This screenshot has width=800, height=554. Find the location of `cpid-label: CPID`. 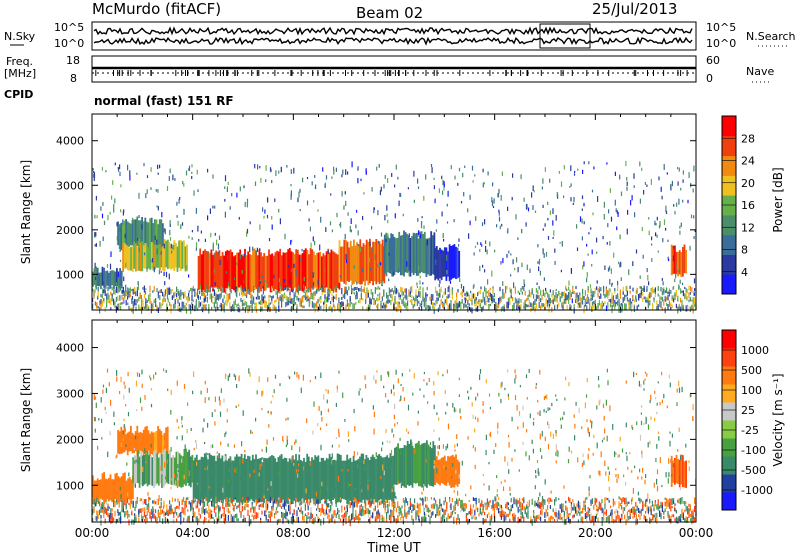

cpid-label: CPID is located at coordinates (18, 94).